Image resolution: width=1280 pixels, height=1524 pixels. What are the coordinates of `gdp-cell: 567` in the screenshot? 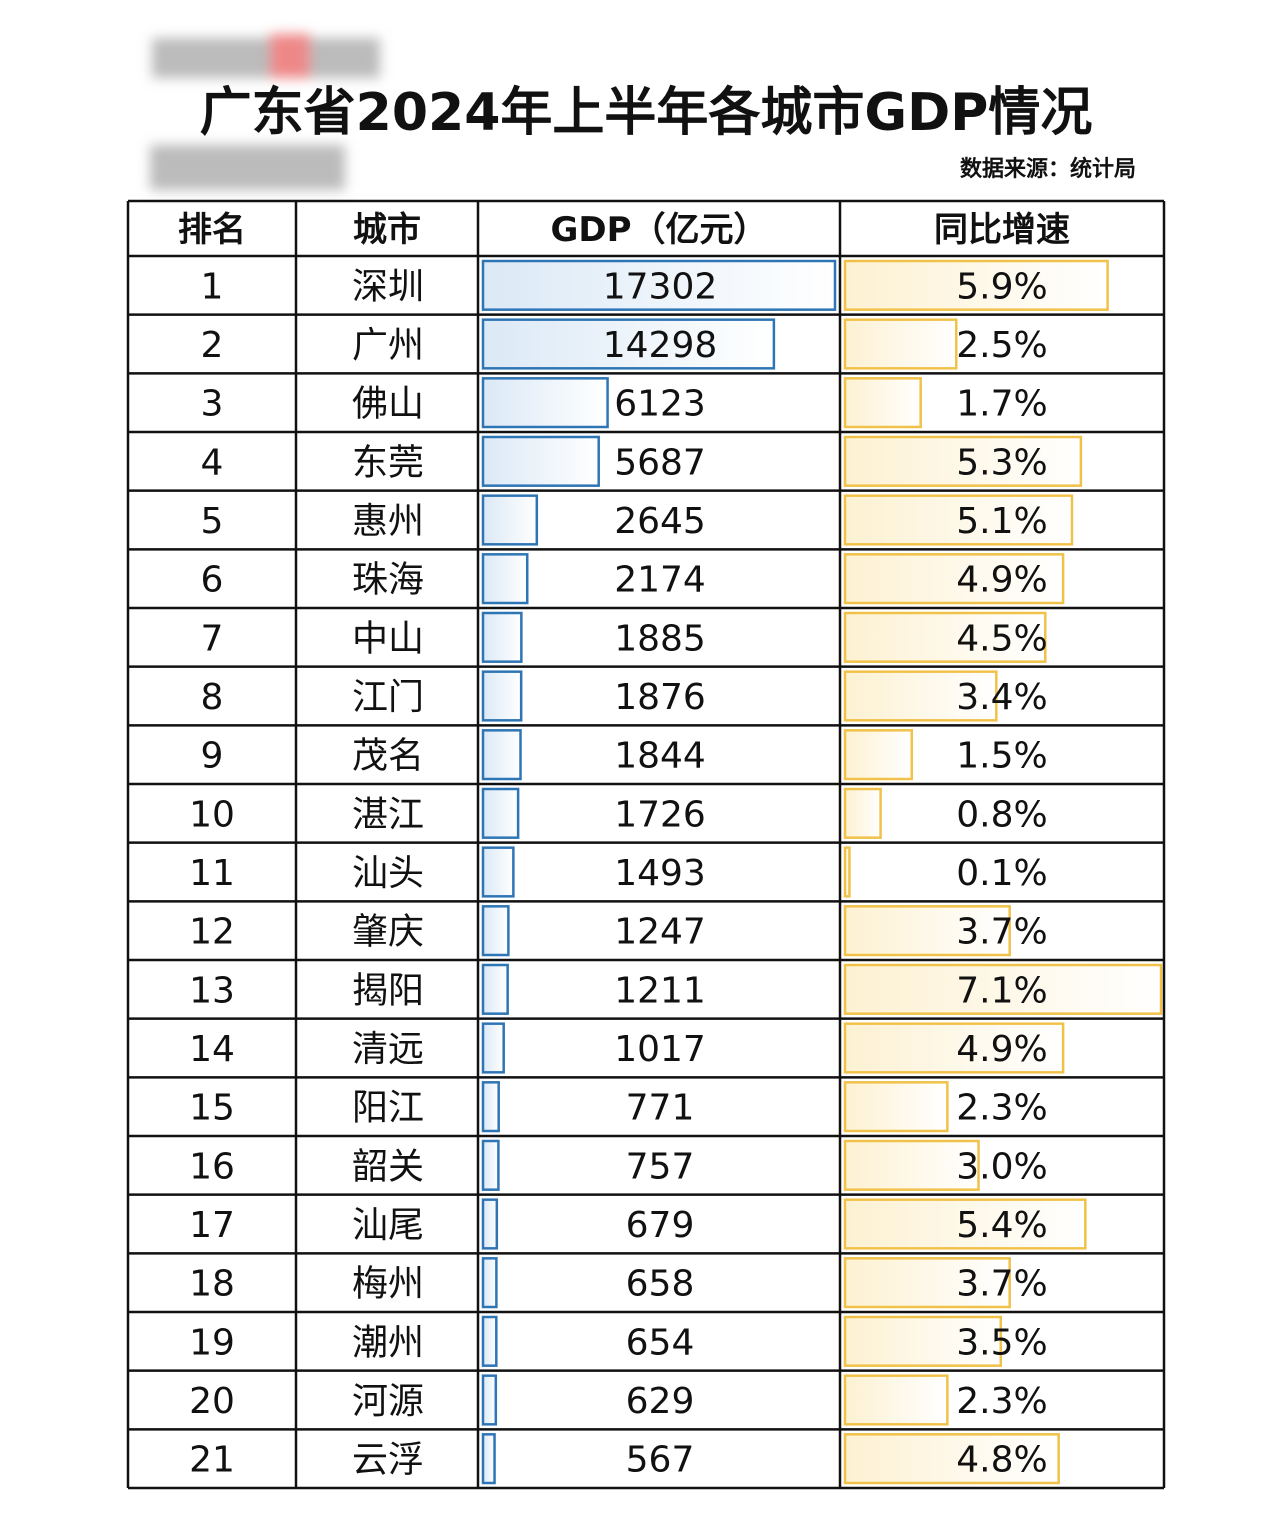 It's located at (660, 1460).